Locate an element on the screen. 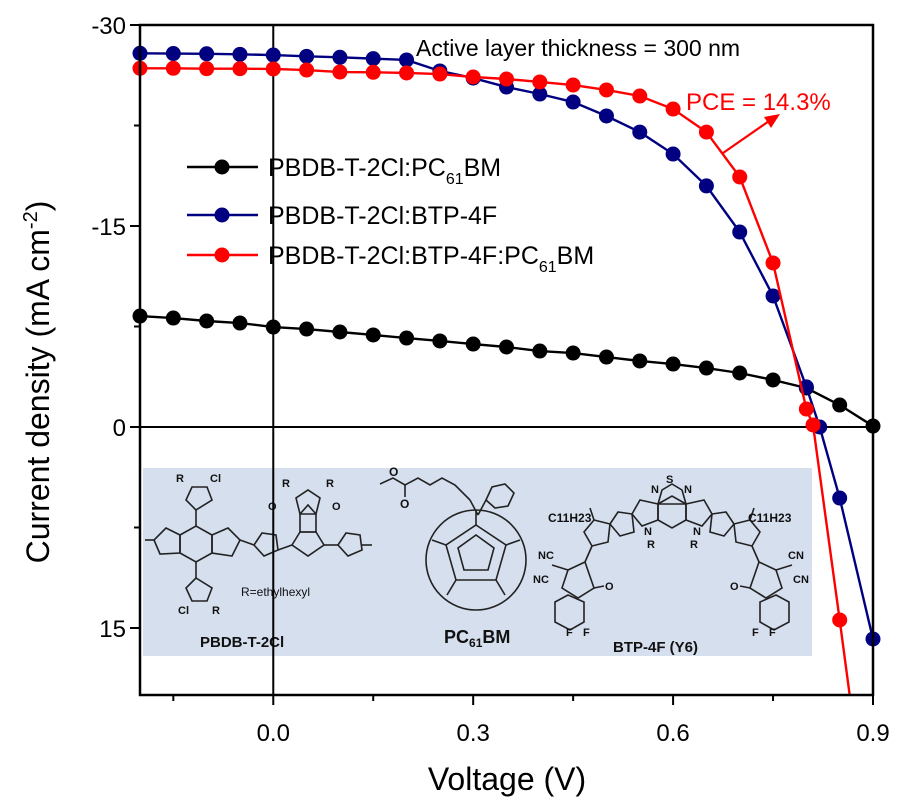 The width and height of the screenshot is (900, 807). legend-entry: PBDB-T-2Cl:BTP-4F is located at coordinates (342, 216).